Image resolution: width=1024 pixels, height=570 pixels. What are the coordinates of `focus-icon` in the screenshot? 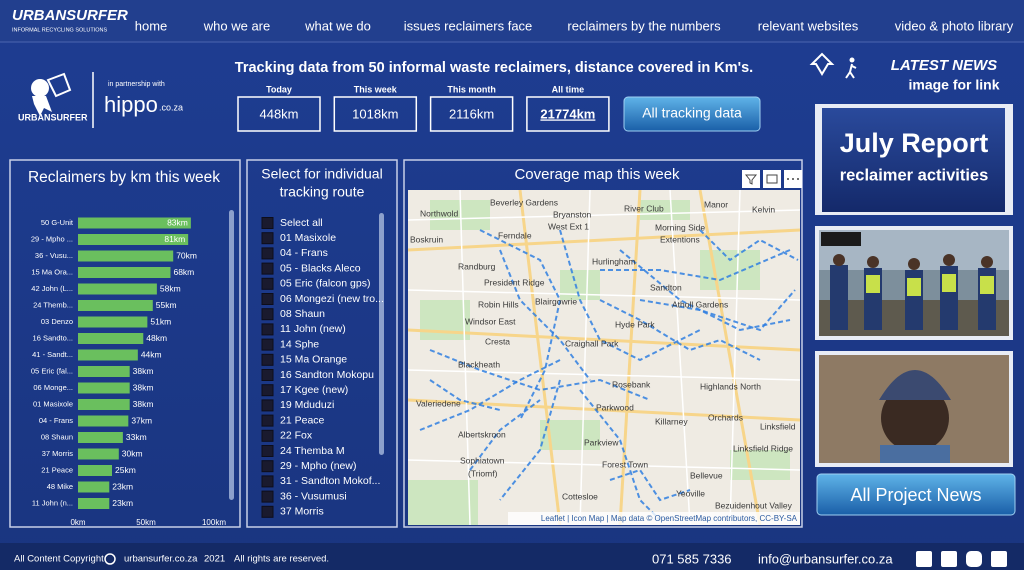 It's located at (772, 179).